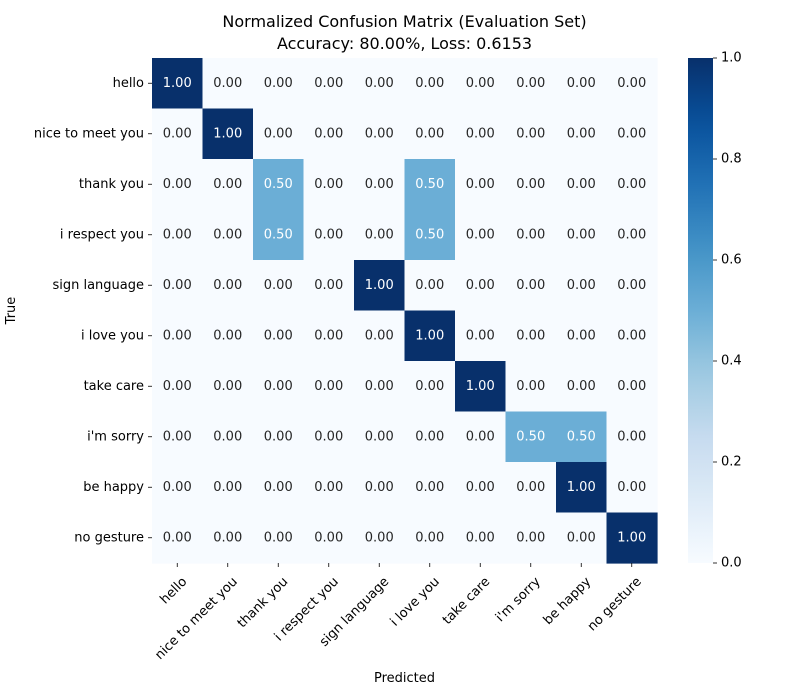  Describe the element at coordinates (115, 436) in the screenshot. I see `y-tick-label: i'm sorry` at that location.